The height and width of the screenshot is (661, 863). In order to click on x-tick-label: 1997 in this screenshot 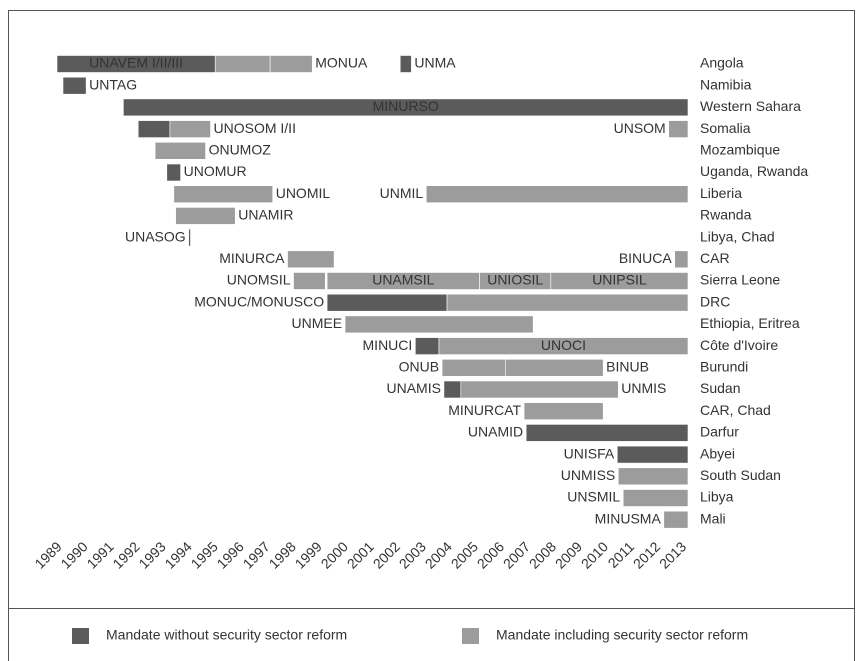, I will do `click(256, 554)`.